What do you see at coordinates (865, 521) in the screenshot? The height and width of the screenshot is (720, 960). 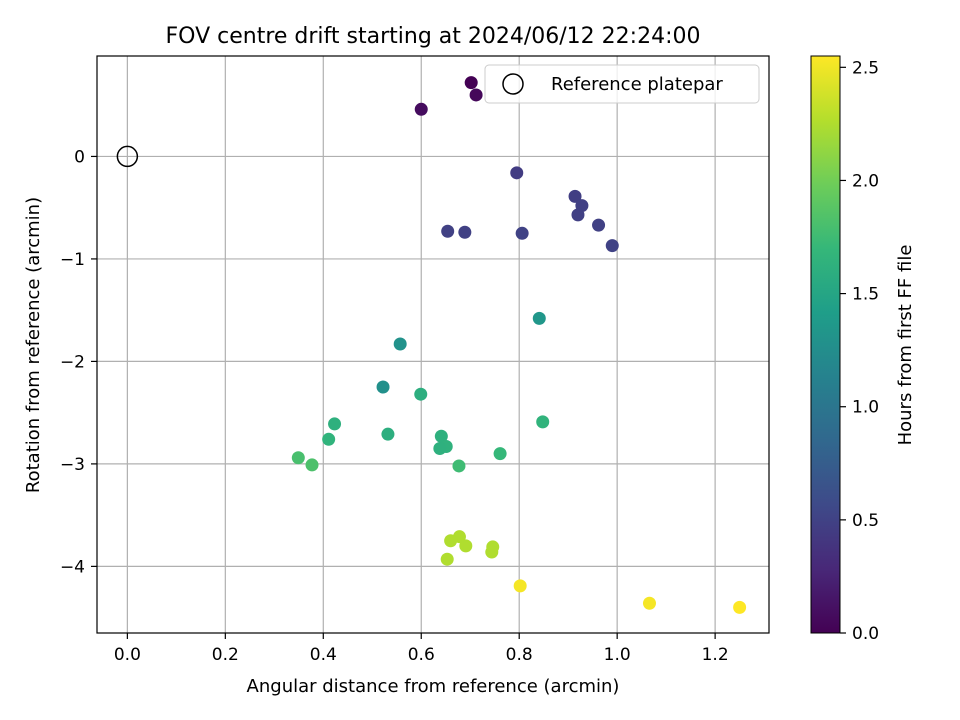 I see `colorbar-tick-label: 0.5` at bounding box center [865, 521].